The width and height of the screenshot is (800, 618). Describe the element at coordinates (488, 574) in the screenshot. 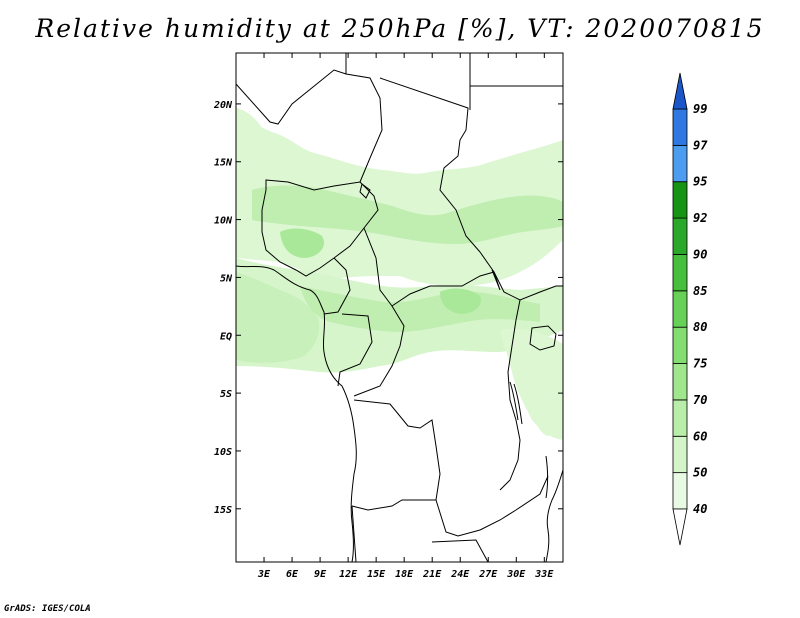

I see `lon-label: 27E` at that location.